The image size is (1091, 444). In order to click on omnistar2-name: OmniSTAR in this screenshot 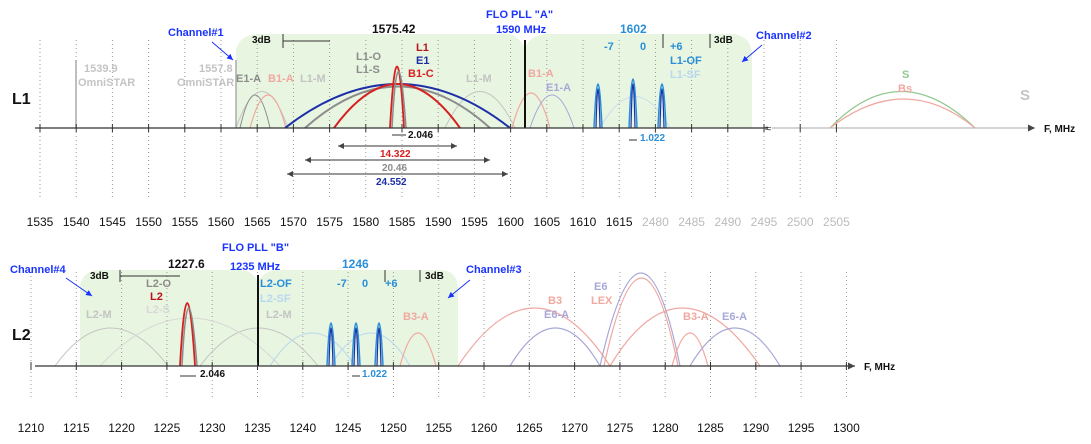, I will do `click(205, 83)`.